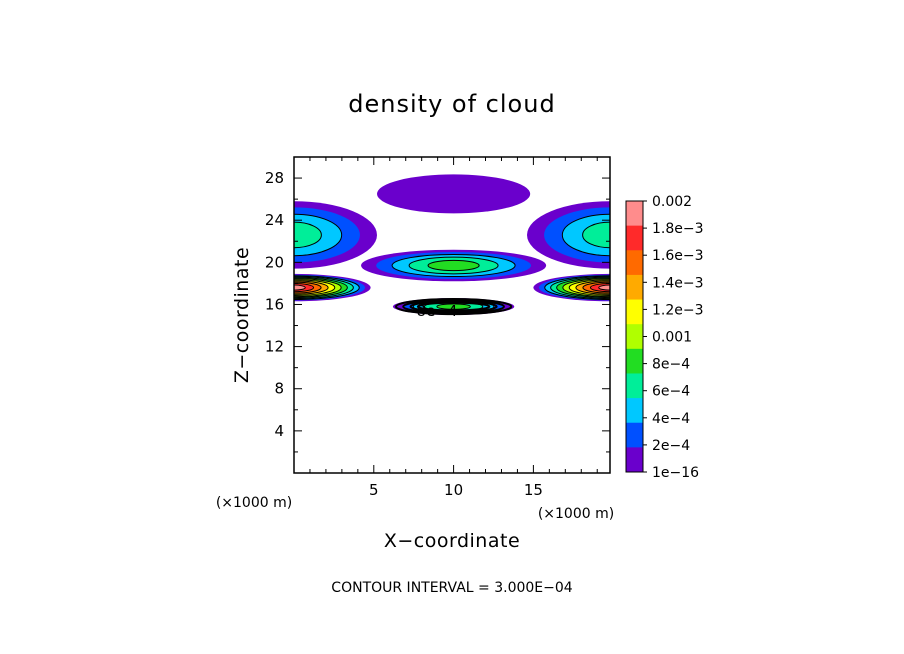  Describe the element at coordinates (279, 389) in the screenshot. I see `y-tick-label: 8` at that location.